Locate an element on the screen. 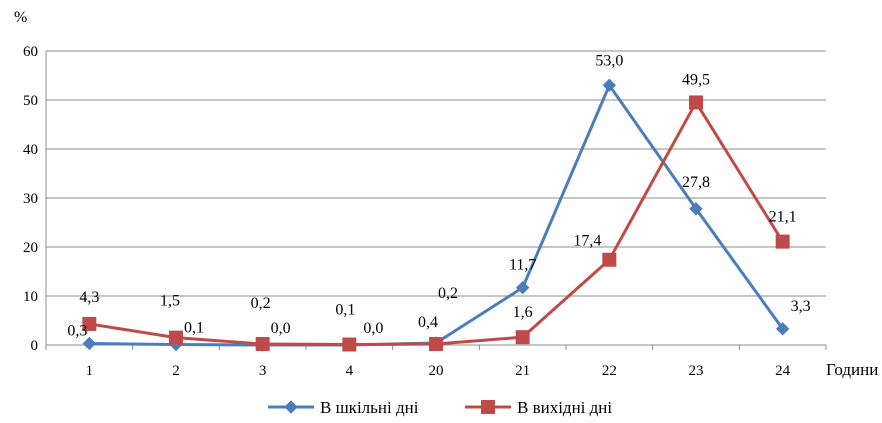 The image size is (882, 423). data-label: 1,6 is located at coordinates (523, 312).